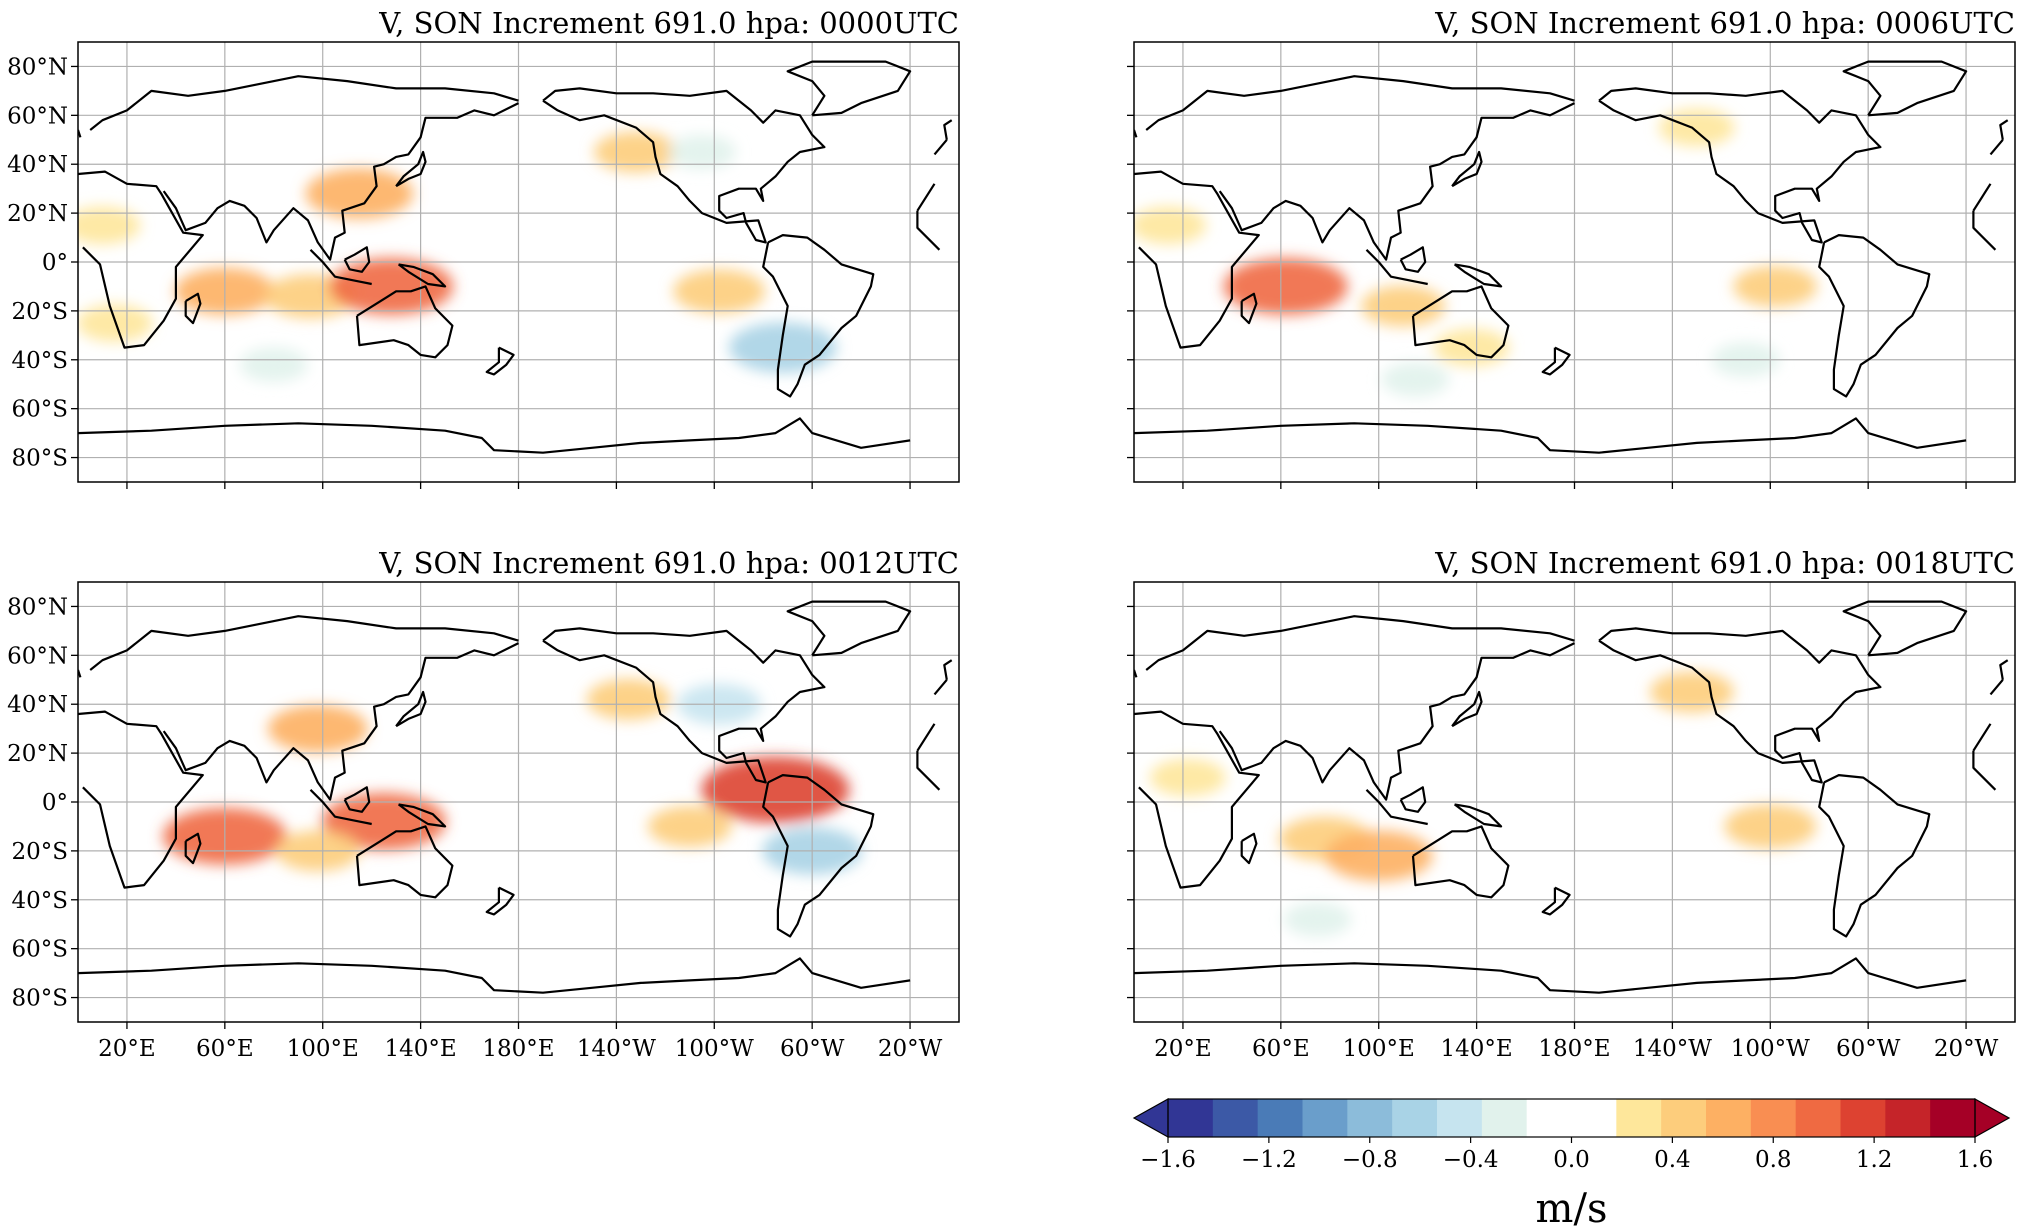  I want to click on colorbar-extend-min, so click(1150, 1118).